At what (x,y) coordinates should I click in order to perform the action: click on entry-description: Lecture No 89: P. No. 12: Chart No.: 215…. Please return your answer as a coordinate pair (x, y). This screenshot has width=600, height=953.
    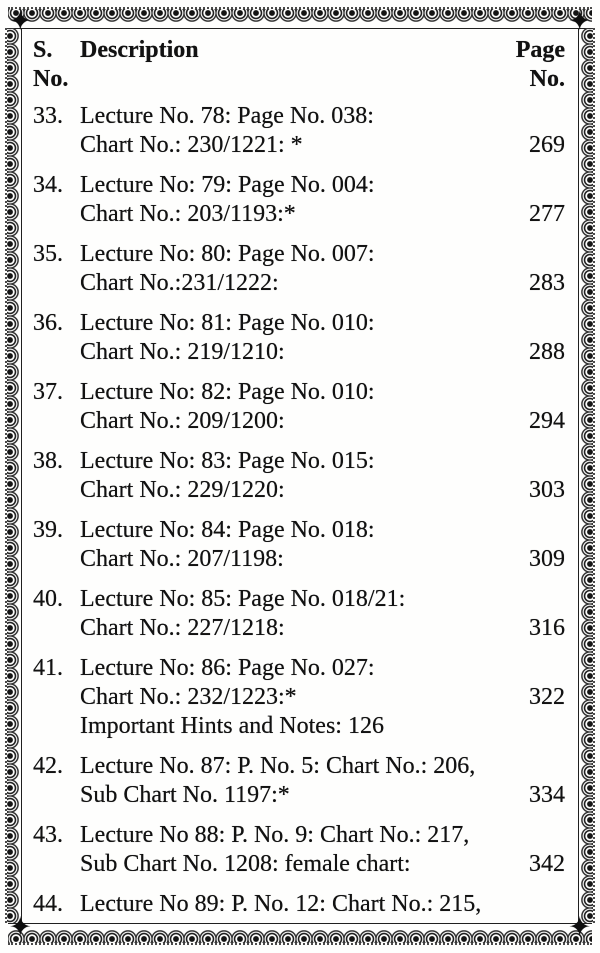
    Looking at the image, I should click on (322, 904).